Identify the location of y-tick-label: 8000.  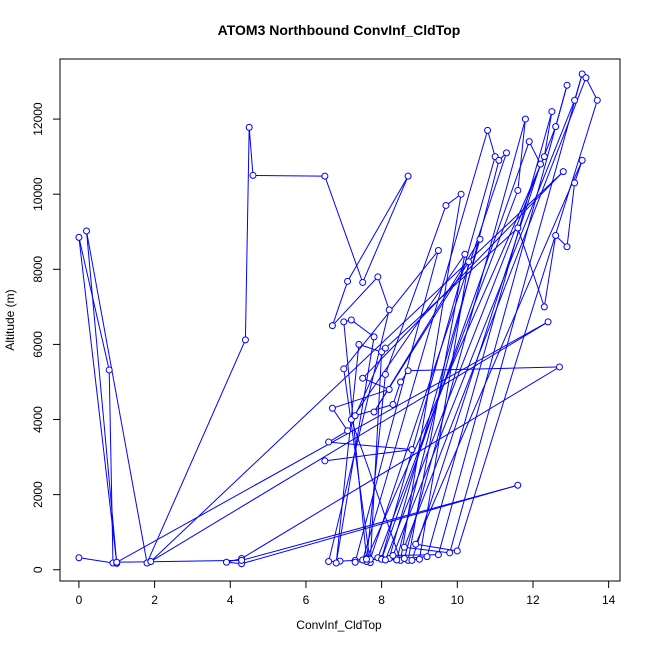
(38, 269).